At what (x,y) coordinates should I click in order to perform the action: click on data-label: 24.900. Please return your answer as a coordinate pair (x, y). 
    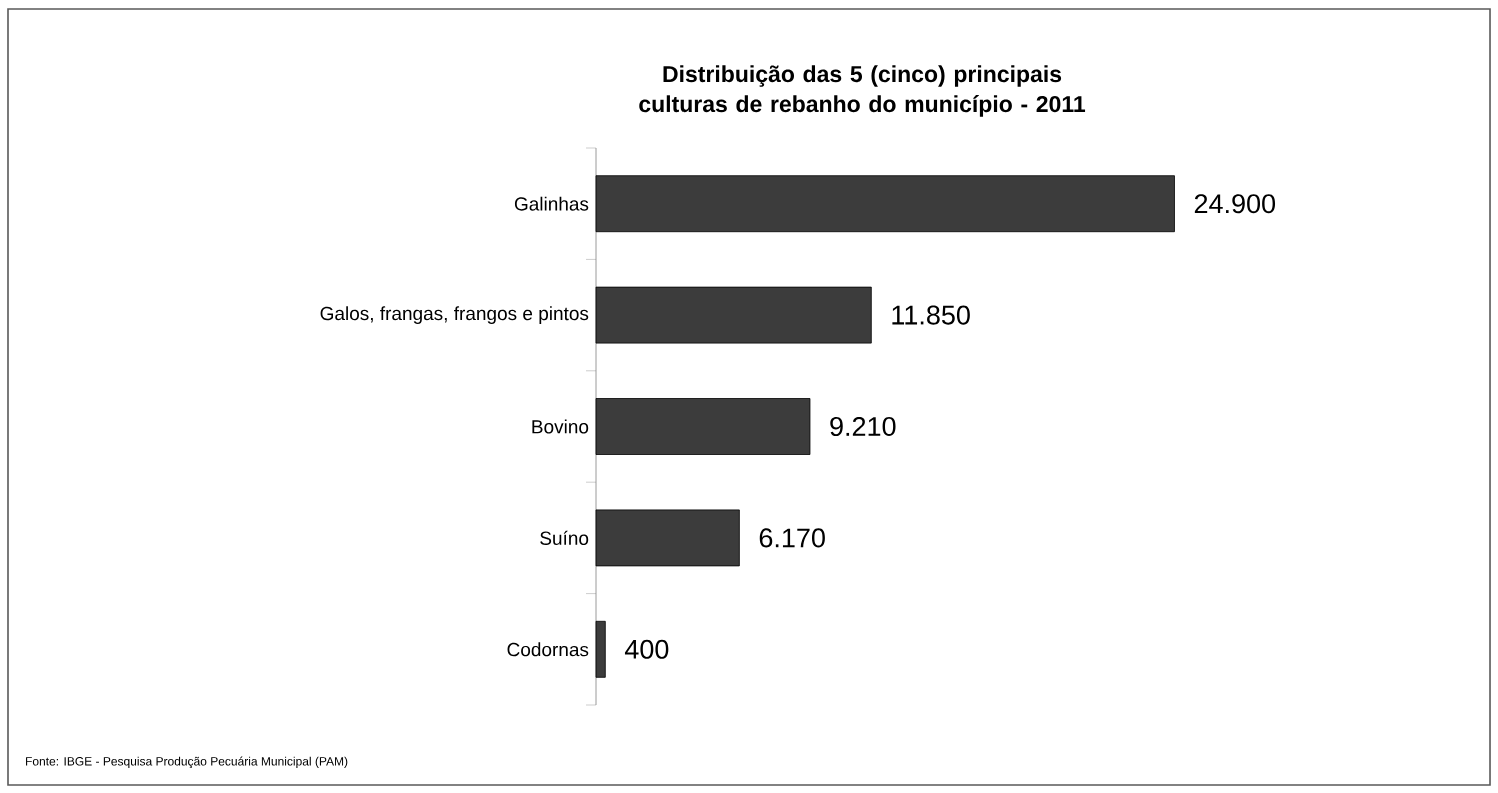
    Looking at the image, I should click on (1235, 204).